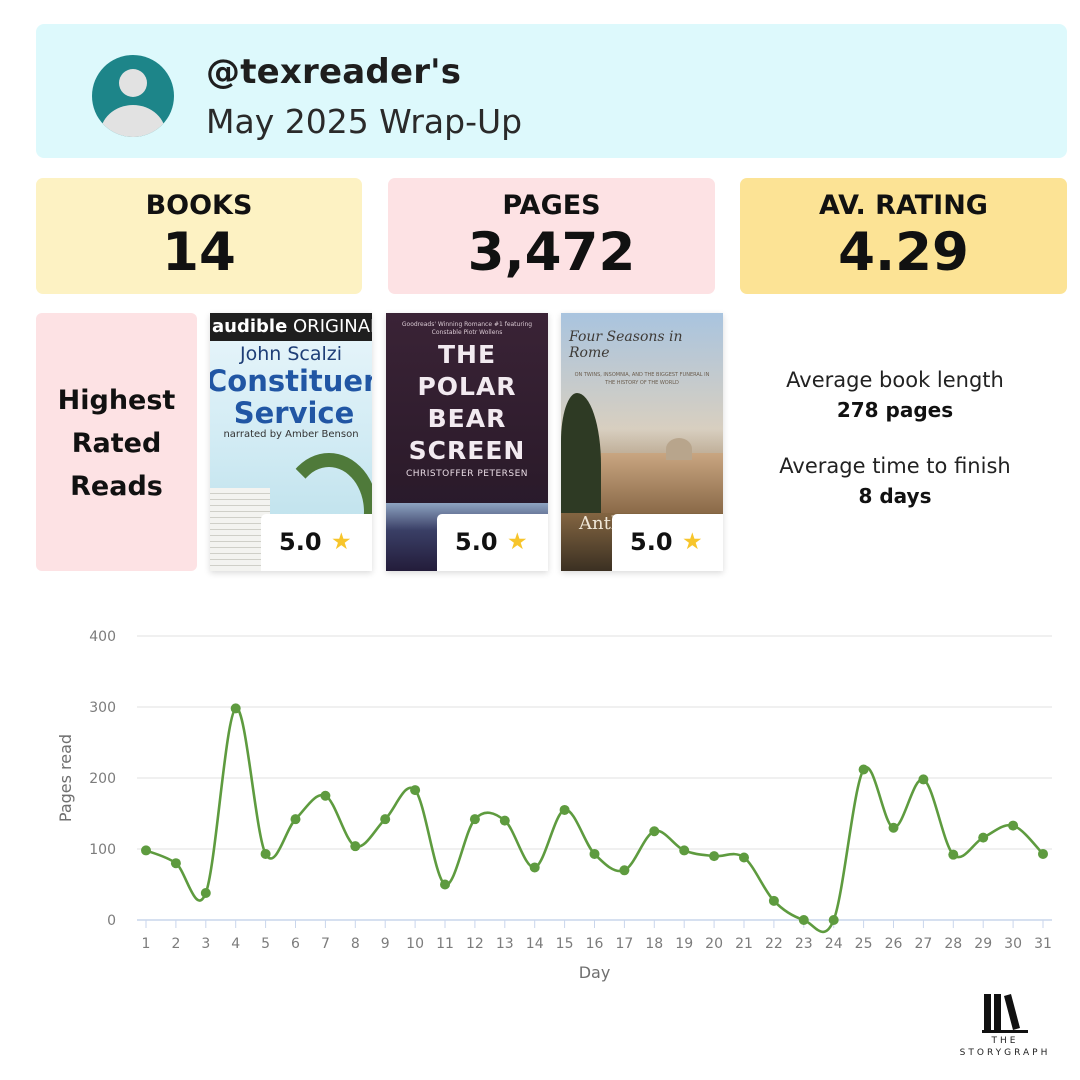 The width and height of the screenshot is (1080, 1080). What do you see at coordinates (624, 944) in the screenshot?
I see `x-tick-label: 17` at bounding box center [624, 944].